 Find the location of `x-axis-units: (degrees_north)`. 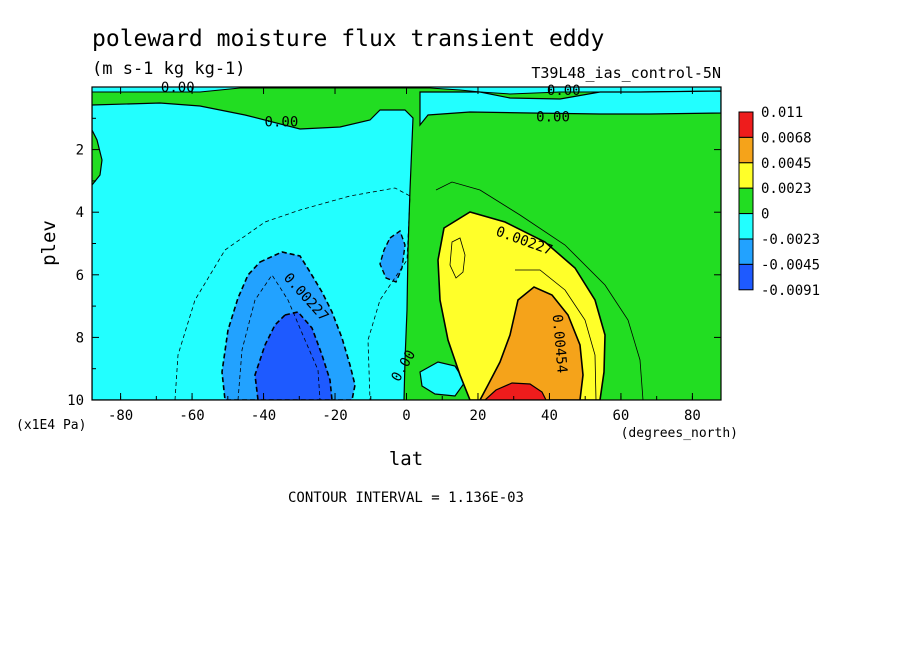

x-axis-units: (degrees_north) is located at coordinates (679, 433).